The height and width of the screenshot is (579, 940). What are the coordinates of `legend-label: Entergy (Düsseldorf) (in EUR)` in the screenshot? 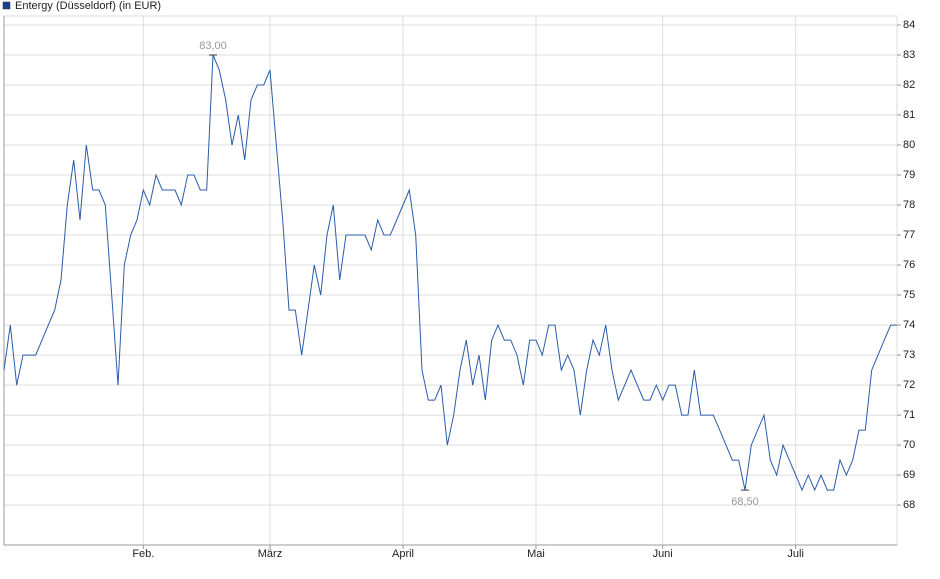 It's located at (88, 6).